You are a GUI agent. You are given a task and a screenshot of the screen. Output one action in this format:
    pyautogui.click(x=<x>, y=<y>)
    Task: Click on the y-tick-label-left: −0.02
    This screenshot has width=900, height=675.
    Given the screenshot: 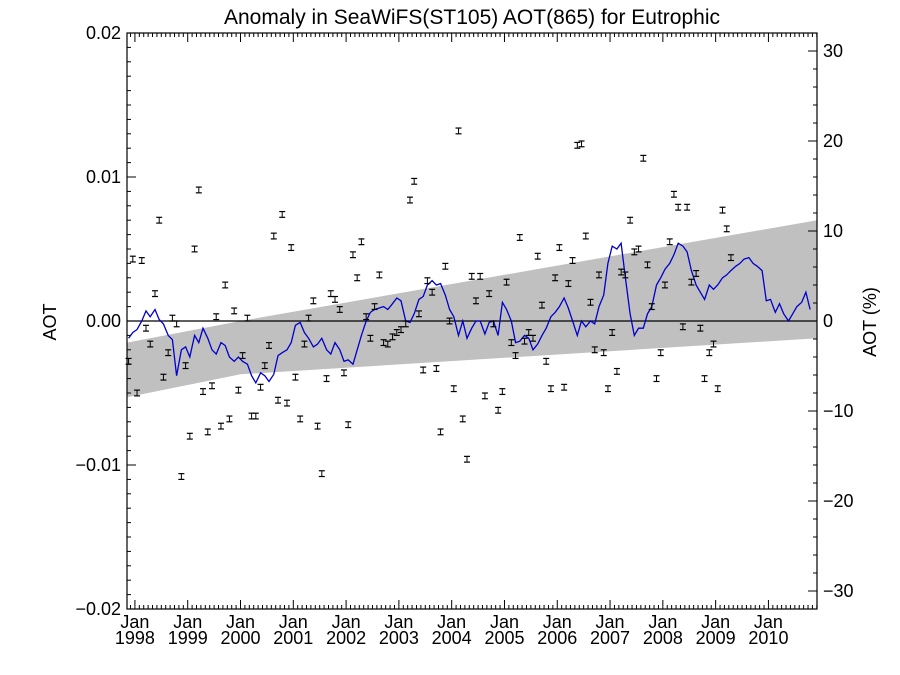 What is the action you would take?
    pyautogui.click(x=98, y=609)
    